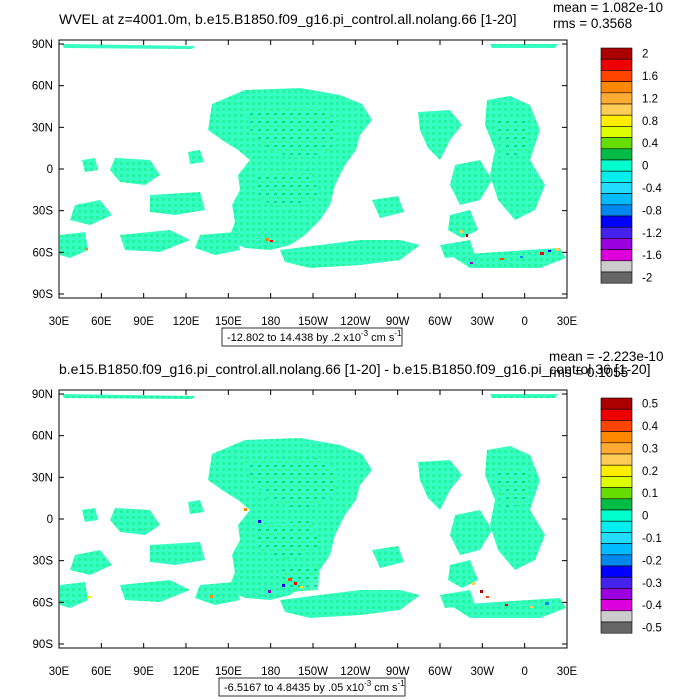 The width and height of the screenshot is (700, 700). What do you see at coordinates (652, 629) in the screenshot?
I see `panel-2-colorbar-label: -0.5` at bounding box center [652, 629].